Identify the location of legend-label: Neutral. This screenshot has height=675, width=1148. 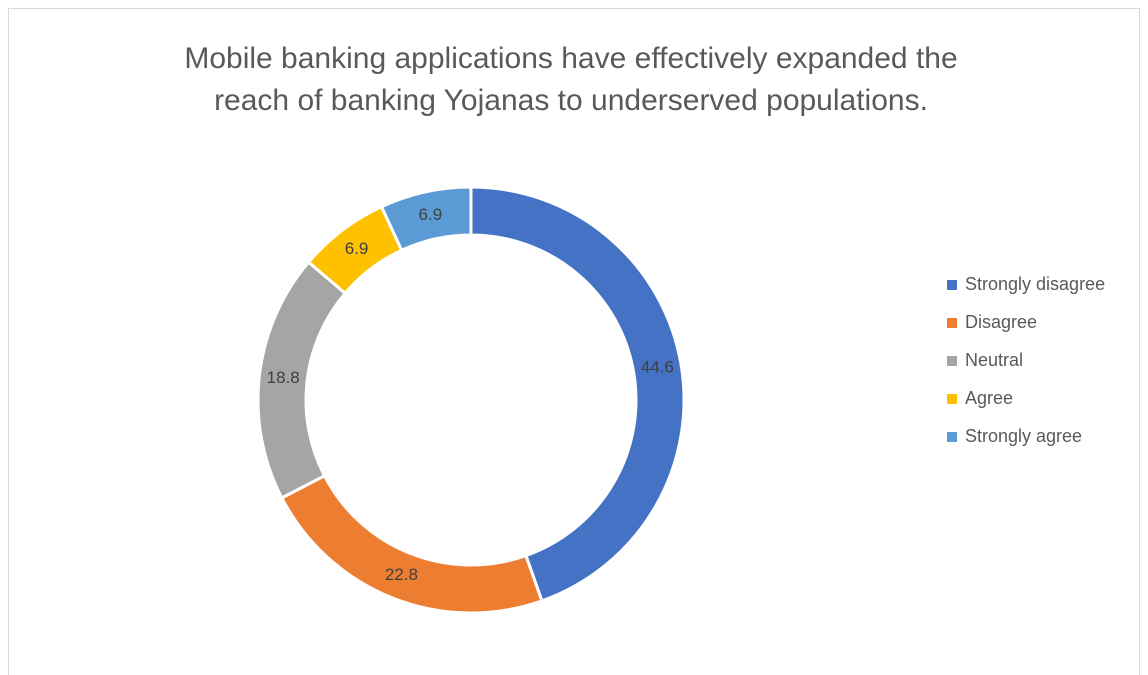
(994, 360).